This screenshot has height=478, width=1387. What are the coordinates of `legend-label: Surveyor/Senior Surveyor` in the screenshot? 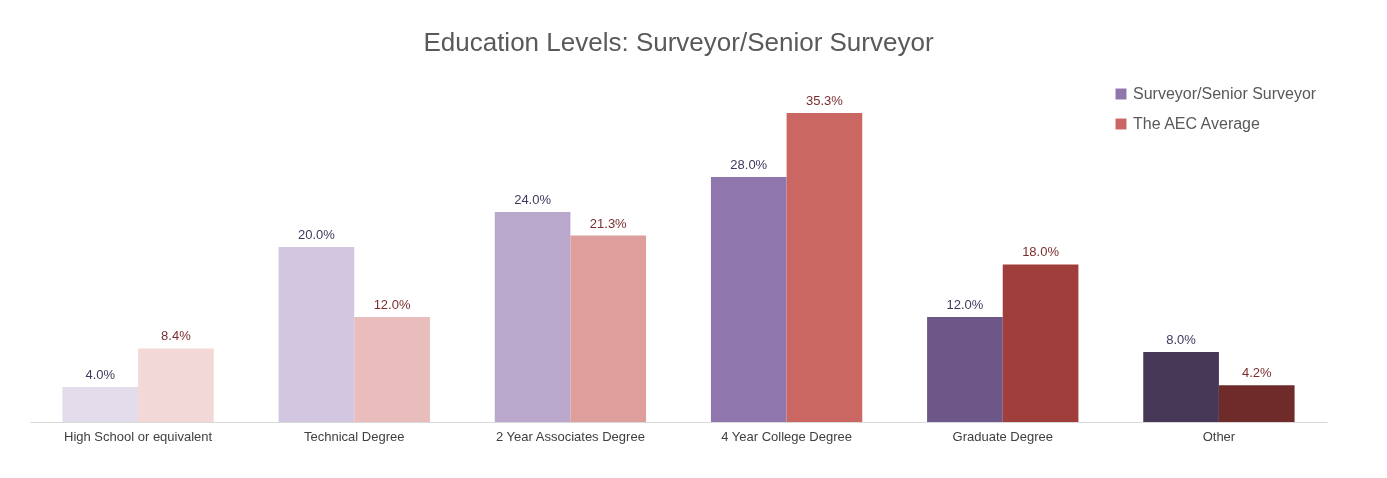 It's located at (1225, 93).